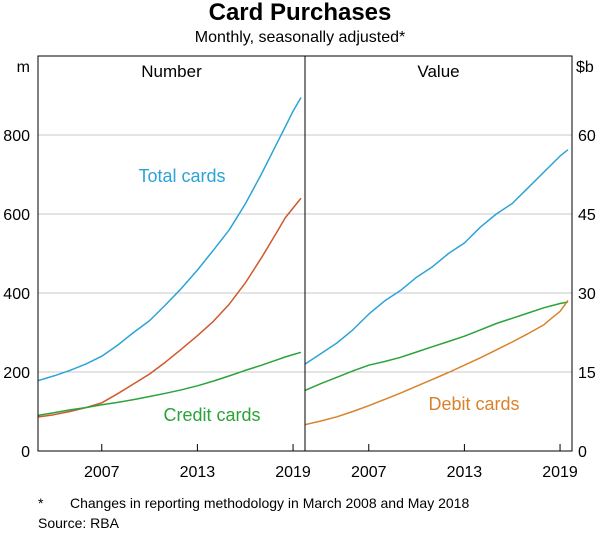  I want to click on y-tick-label-right: 30, so click(587, 294).